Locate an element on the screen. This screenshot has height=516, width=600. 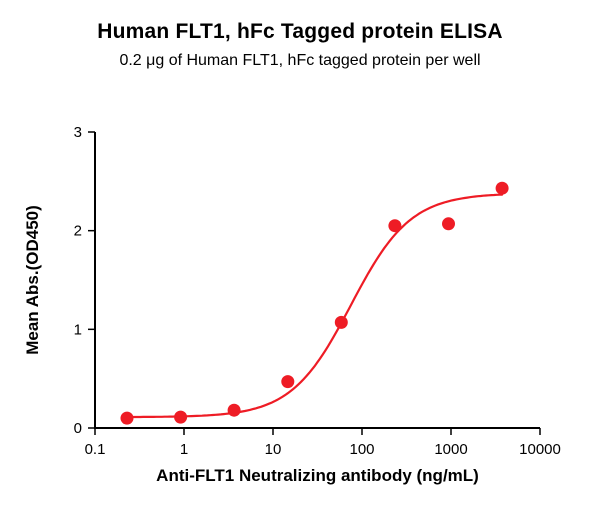
y-tick-label: 1 is located at coordinates (78, 329).